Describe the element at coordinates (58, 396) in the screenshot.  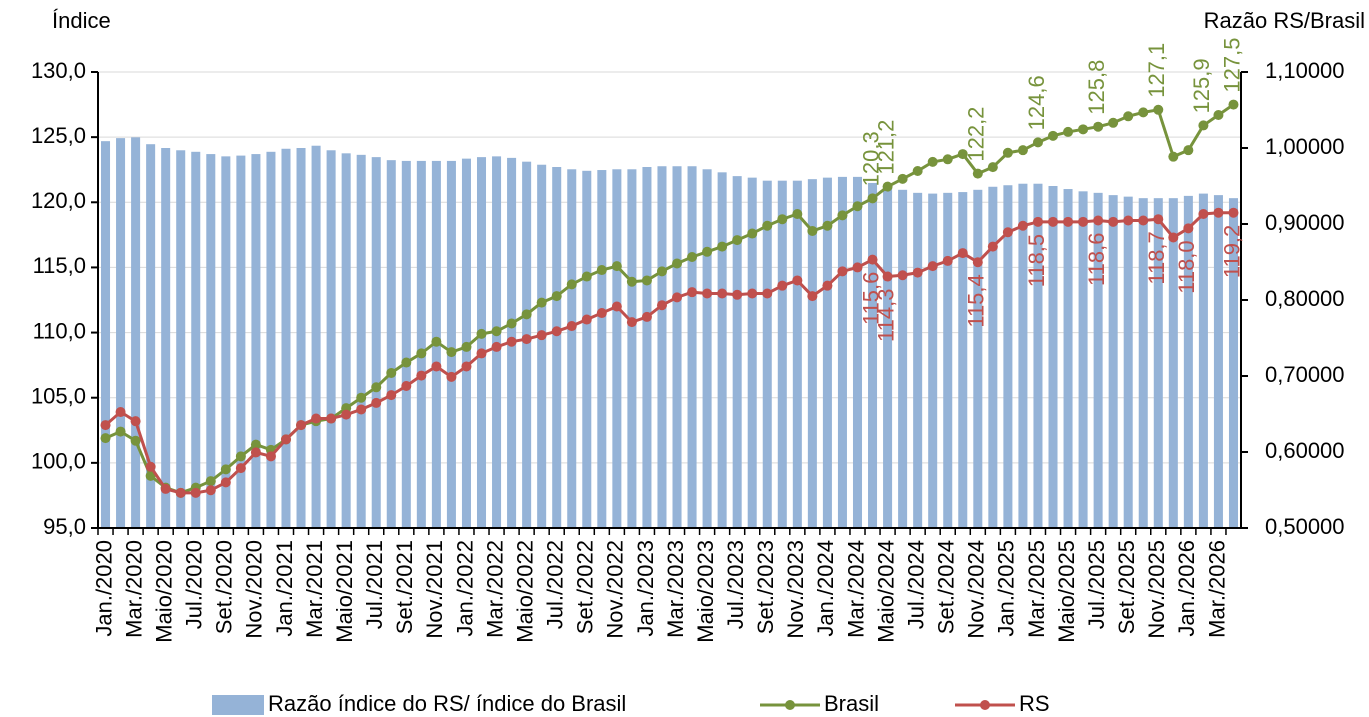
I see `y-tick-label: 105,0` at that location.